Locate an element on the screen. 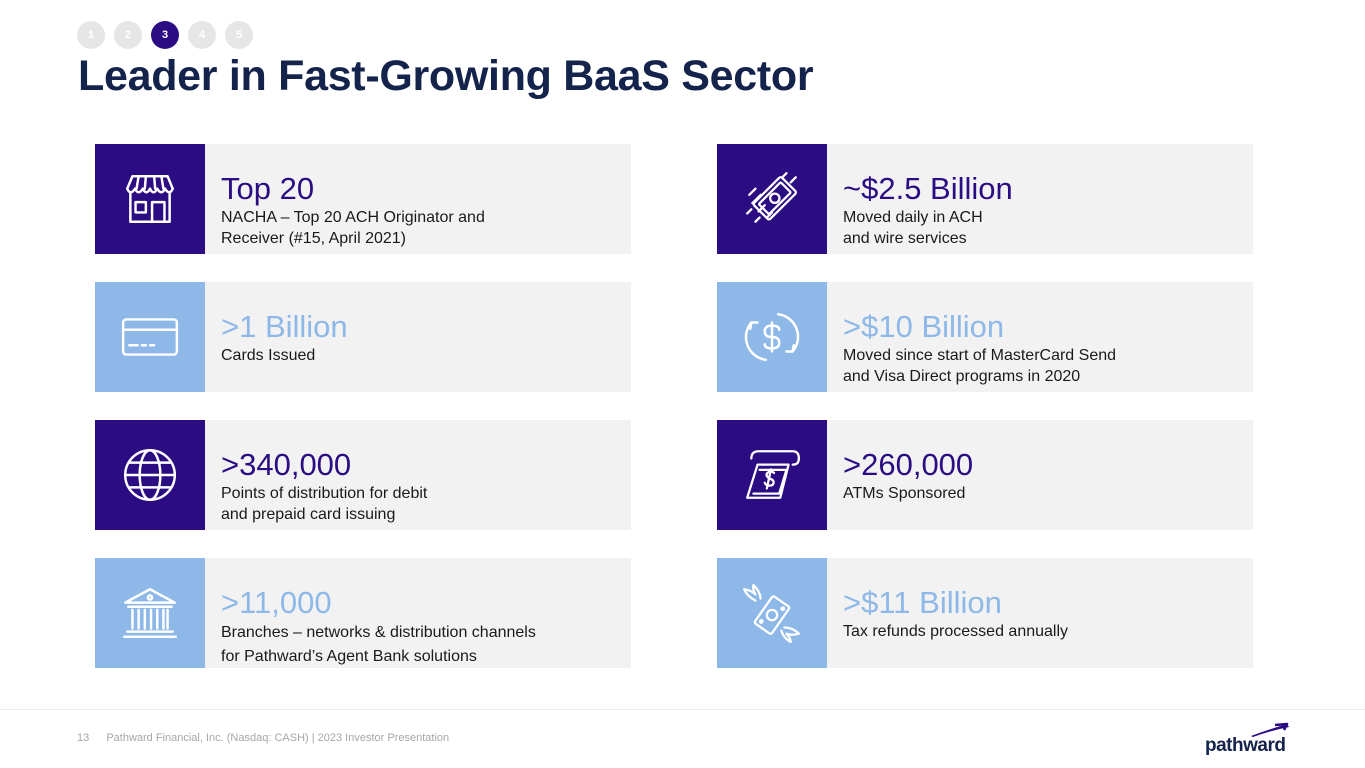 The image size is (1365, 768). stat-description-line: and prepaid card issuing is located at coordinates (308, 514).